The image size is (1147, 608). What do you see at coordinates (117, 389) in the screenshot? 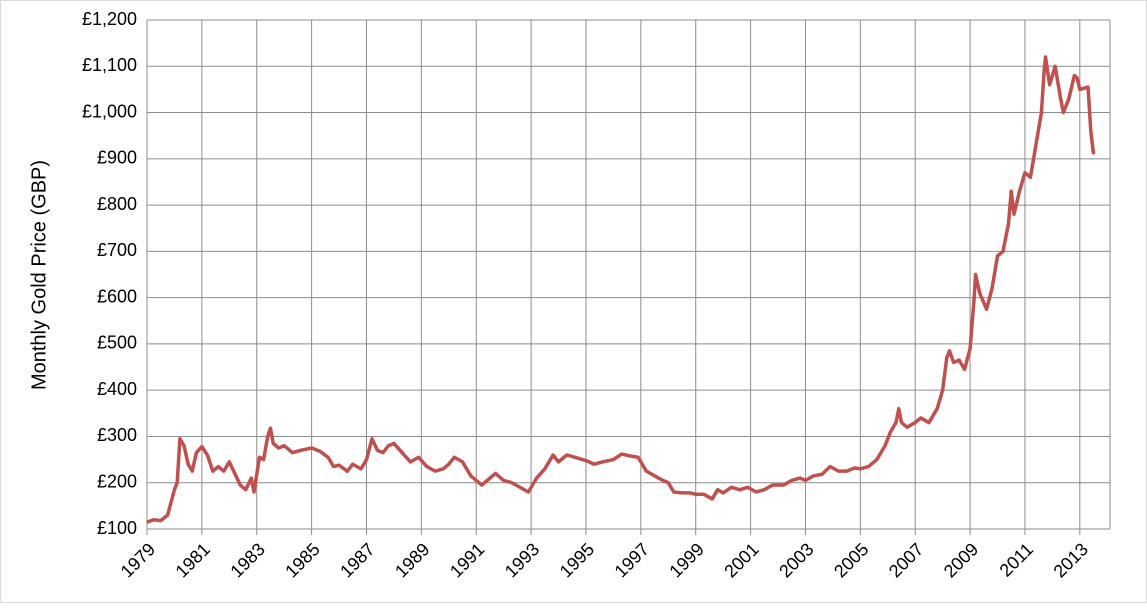
I see `y-tick-label: £400` at bounding box center [117, 389].